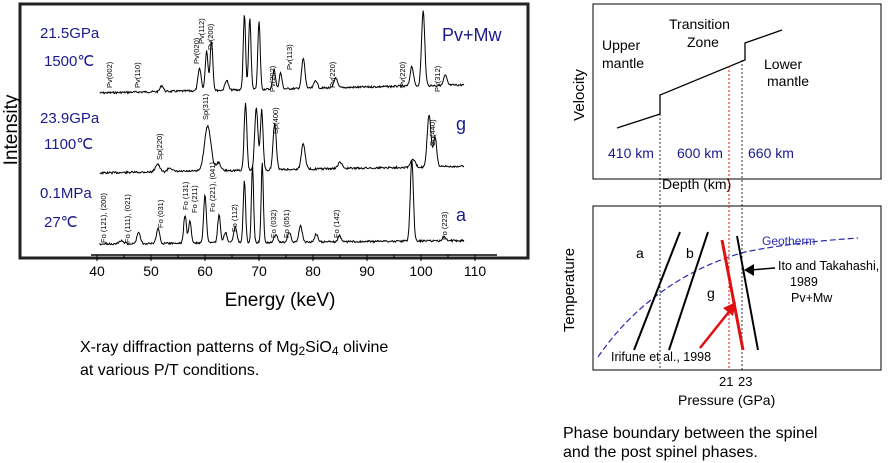  I want to click on depth-410-label: 410 km, so click(631, 153).